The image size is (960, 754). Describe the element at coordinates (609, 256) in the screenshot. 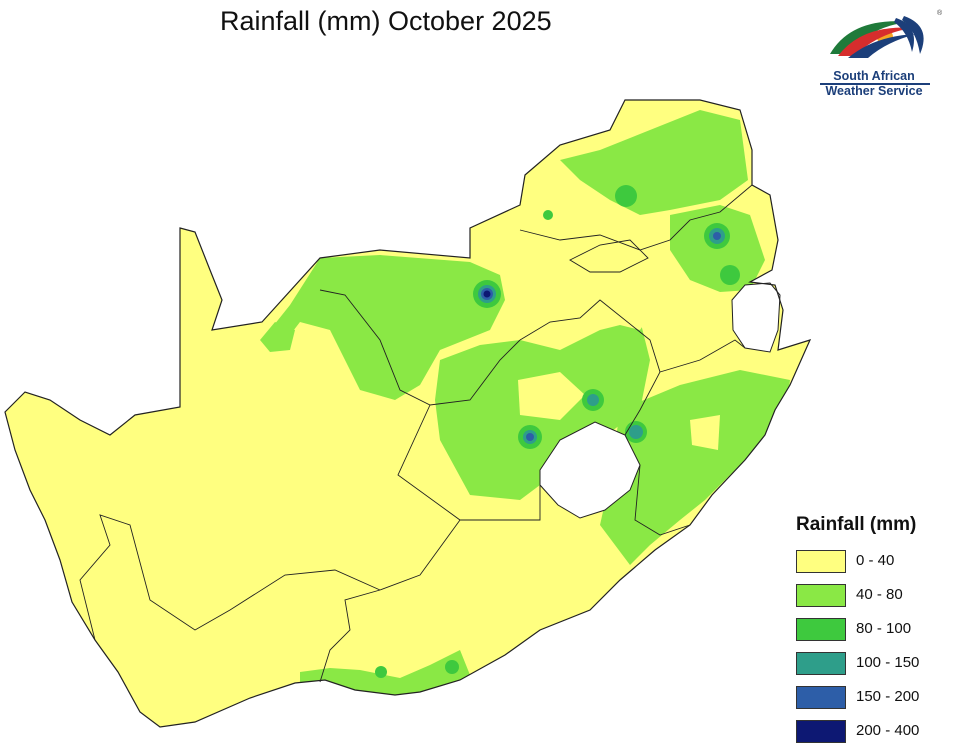

I see `boundary-gauteng` at that location.